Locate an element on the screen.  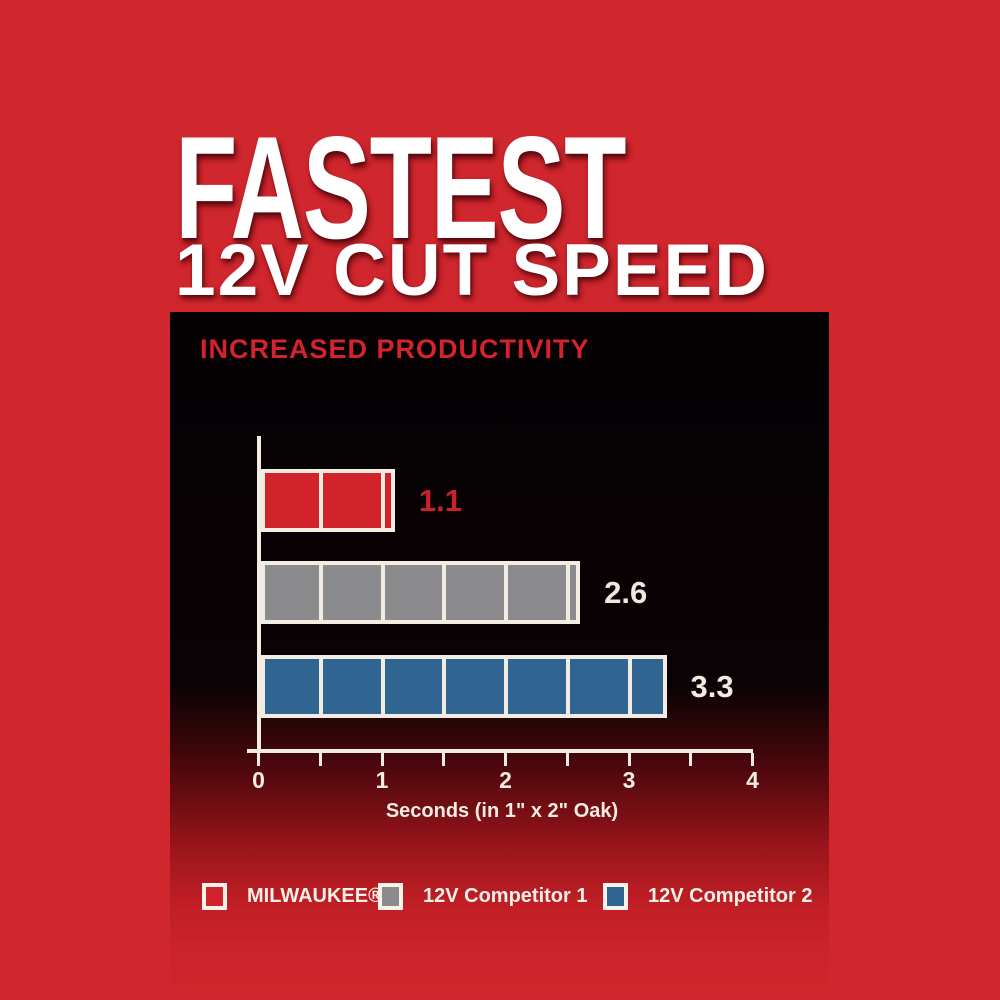
x-axis-tick-label: 2 is located at coordinates (505, 780).